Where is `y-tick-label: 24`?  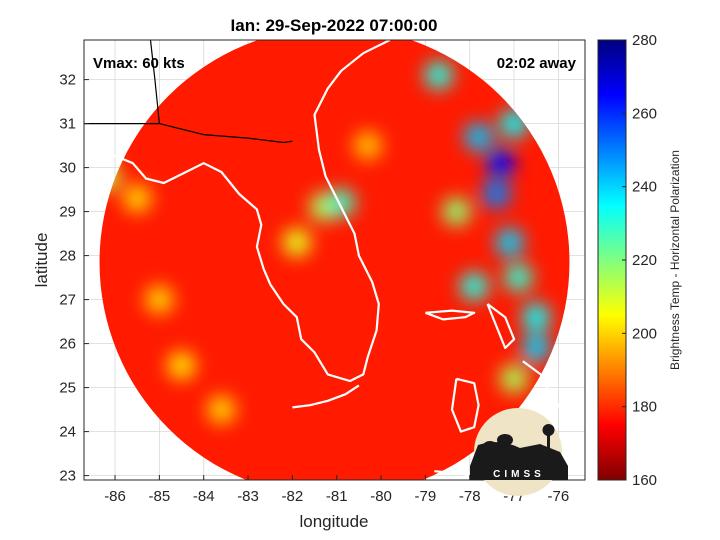
y-tick-label: 24 is located at coordinates (67, 432).